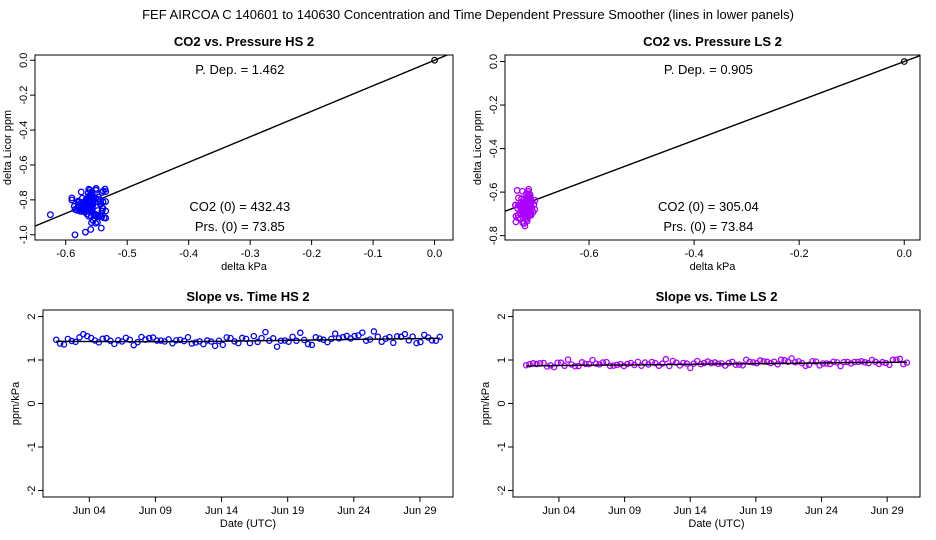  I want to click on y-tick-label: -2, so click(502, 491).